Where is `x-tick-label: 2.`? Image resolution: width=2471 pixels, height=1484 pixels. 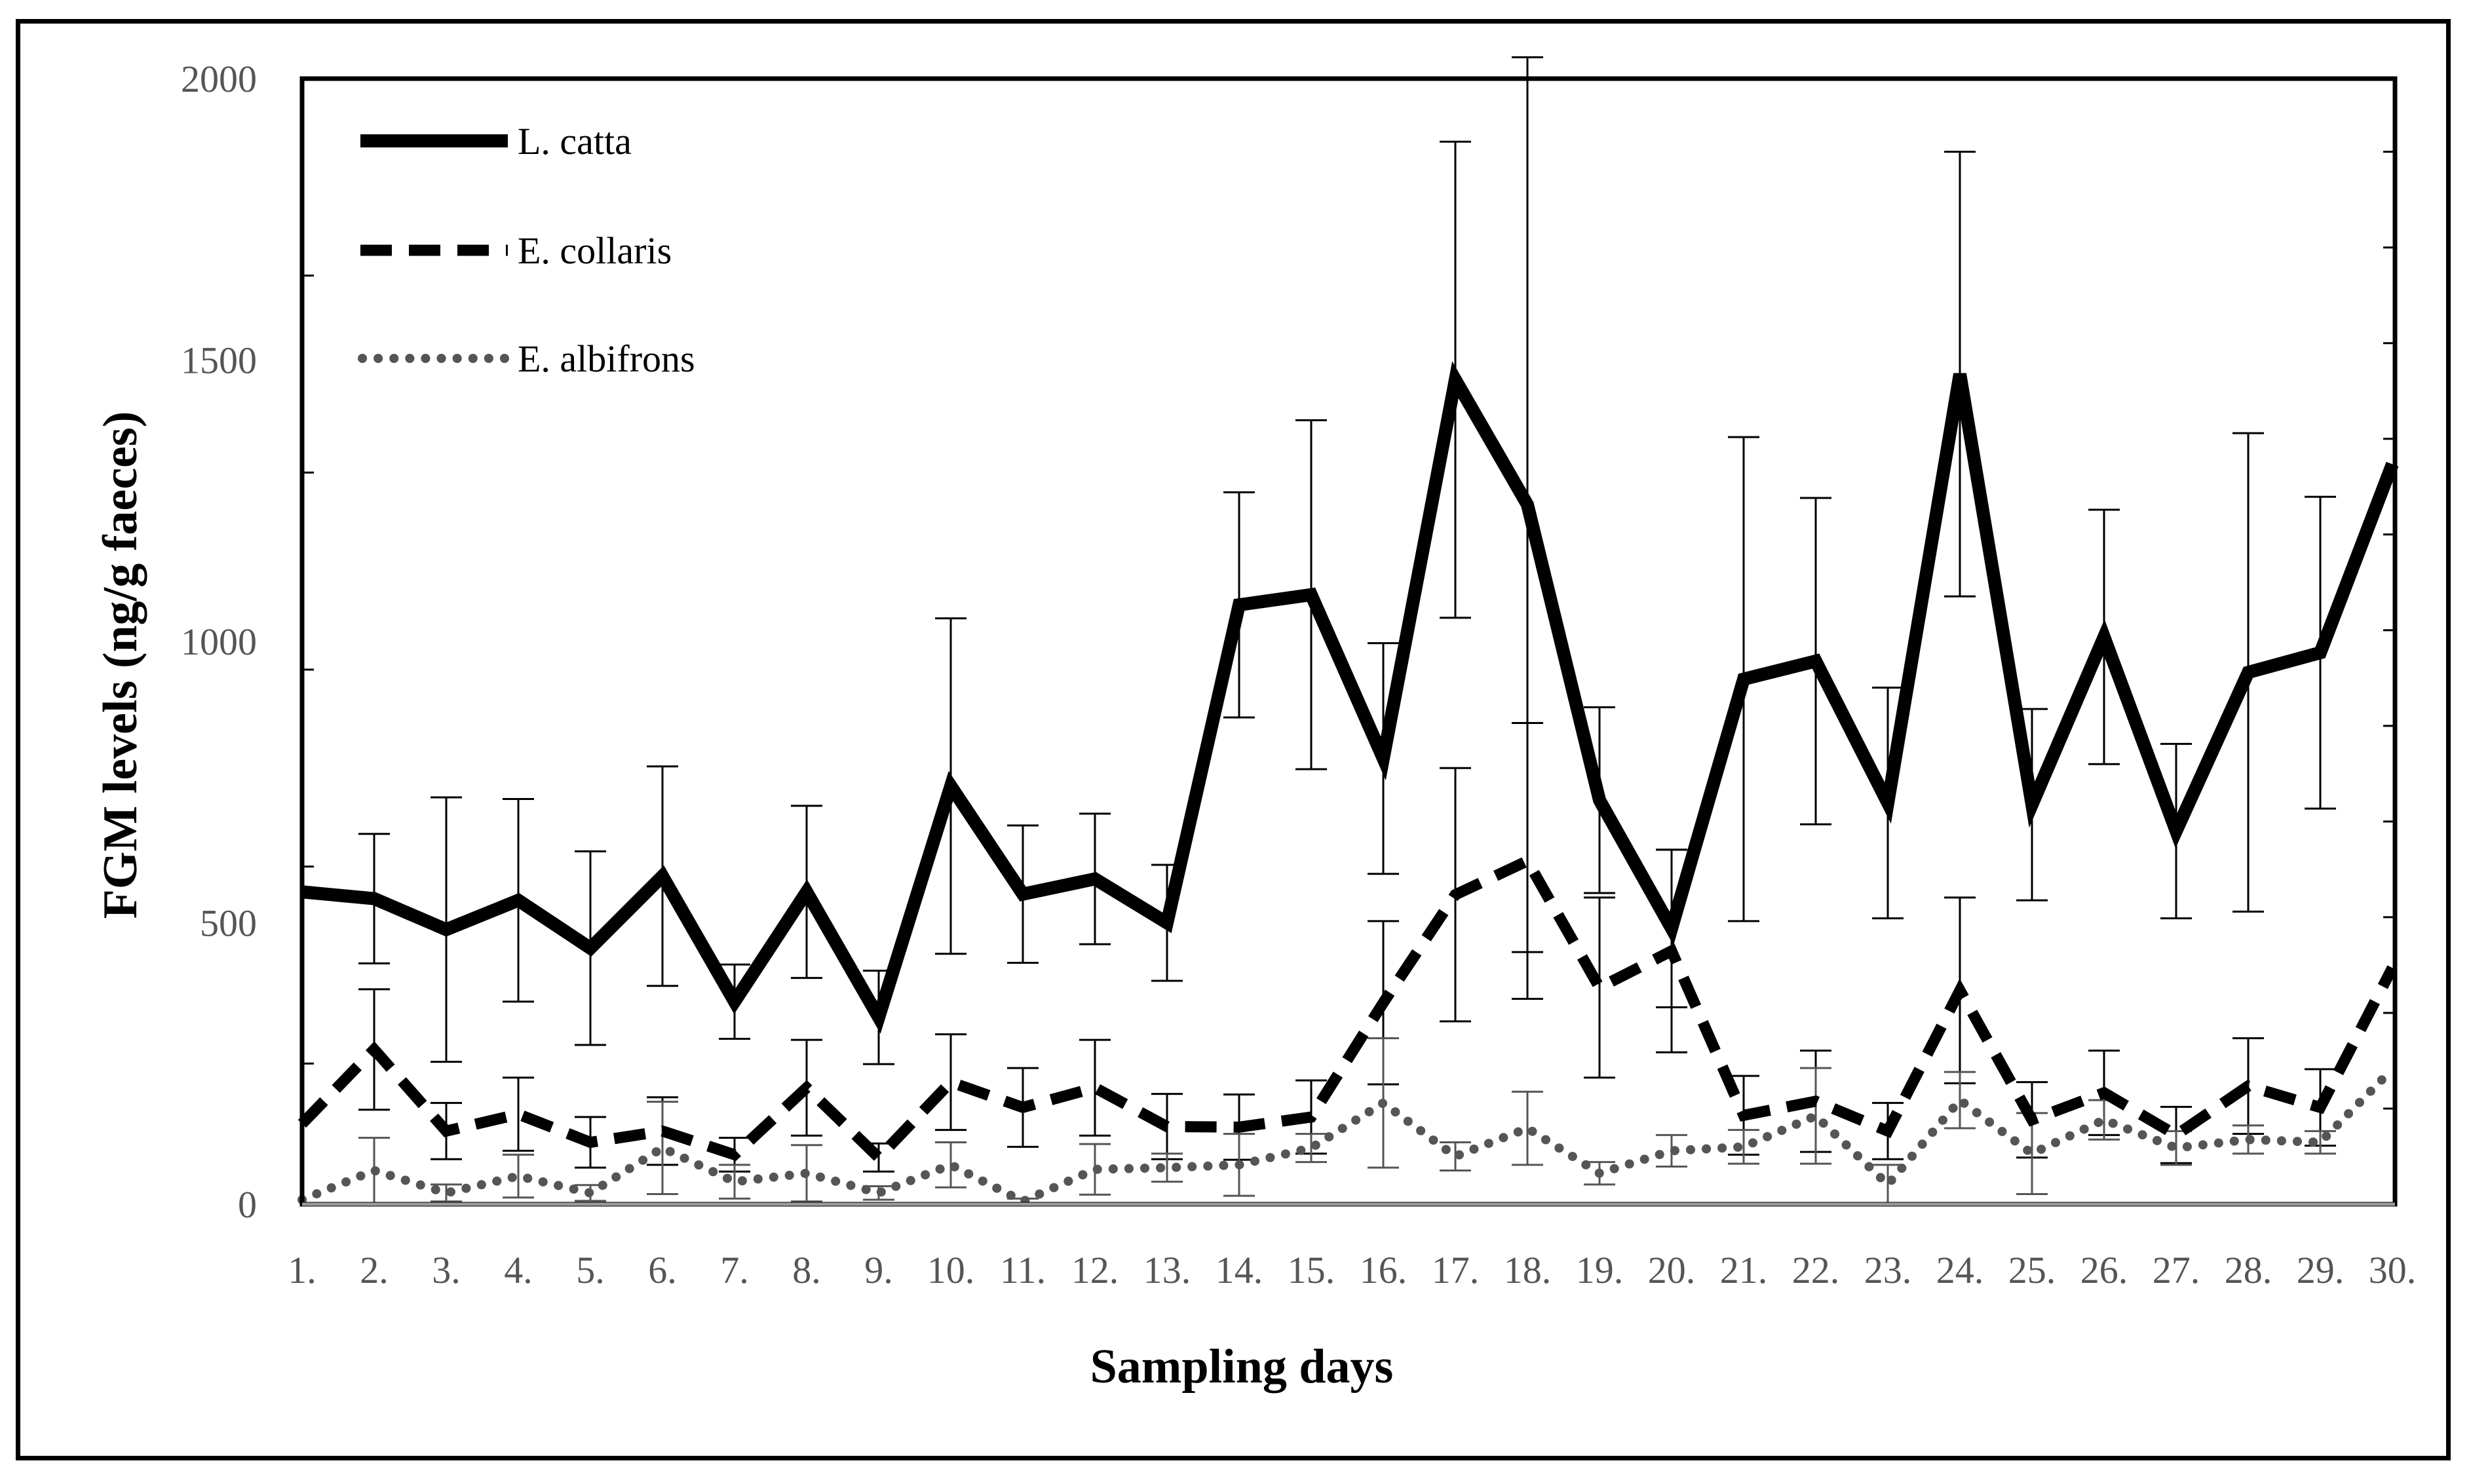 x-tick-label: 2. is located at coordinates (375, 1270).